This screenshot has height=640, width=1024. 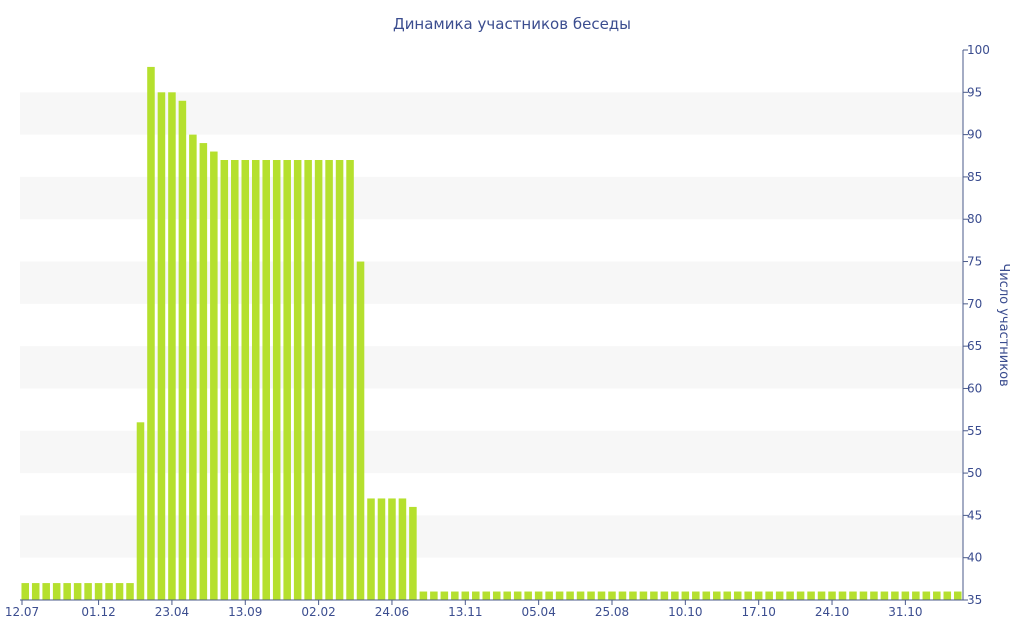 I want to click on chart-title: Динамика участников беседы, so click(x=512, y=24).